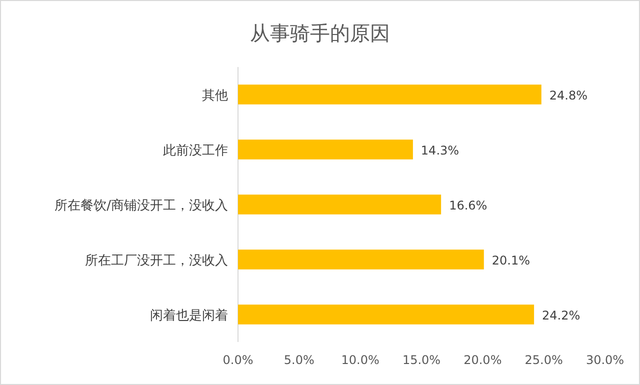  Describe the element at coordinates (299, 360) in the screenshot. I see `x-tick-label: 5.0%` at that location.